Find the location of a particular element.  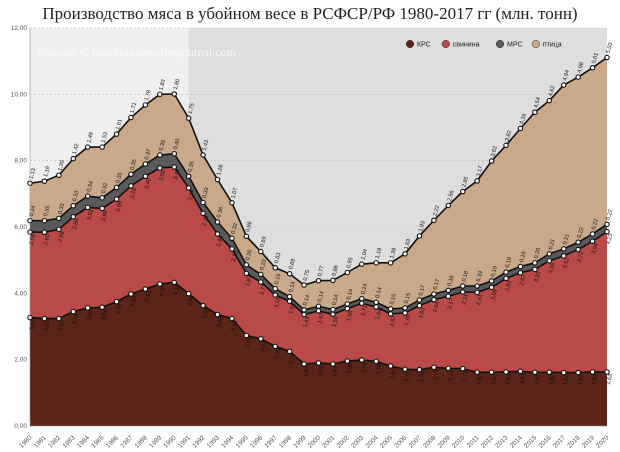

data-label-s4-2009: 2,56 is located at coordinates (451, 196).